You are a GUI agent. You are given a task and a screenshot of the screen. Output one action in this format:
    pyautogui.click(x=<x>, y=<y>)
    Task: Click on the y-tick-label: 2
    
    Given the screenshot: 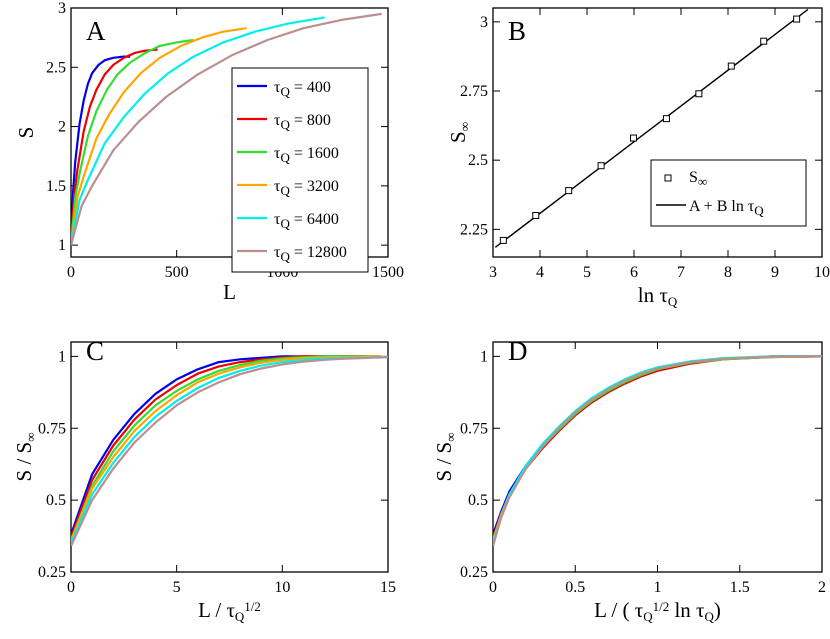 What is the action you would take?
    pyautogui.click(x=62, y=127)
    